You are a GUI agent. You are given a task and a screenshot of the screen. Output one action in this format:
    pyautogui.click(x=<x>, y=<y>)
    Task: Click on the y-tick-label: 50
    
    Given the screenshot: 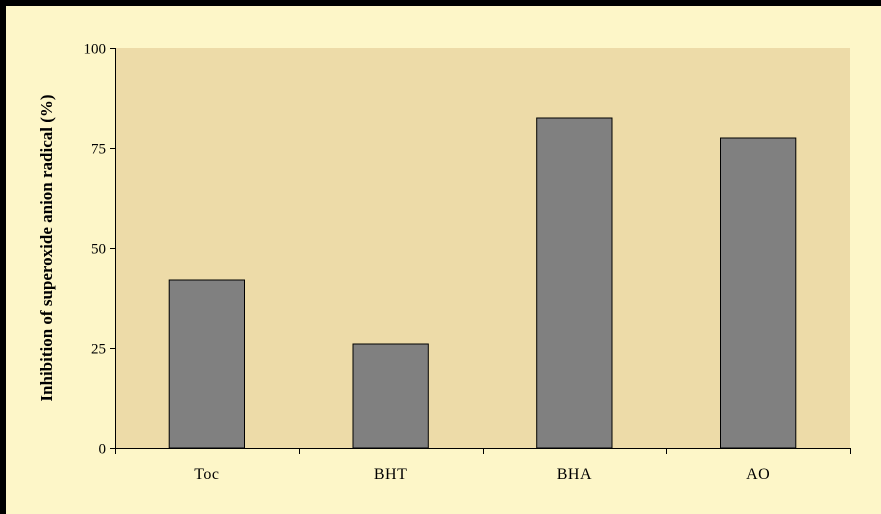 What is the action you would take?
    pyautogui.click(x=98, y=250)
    